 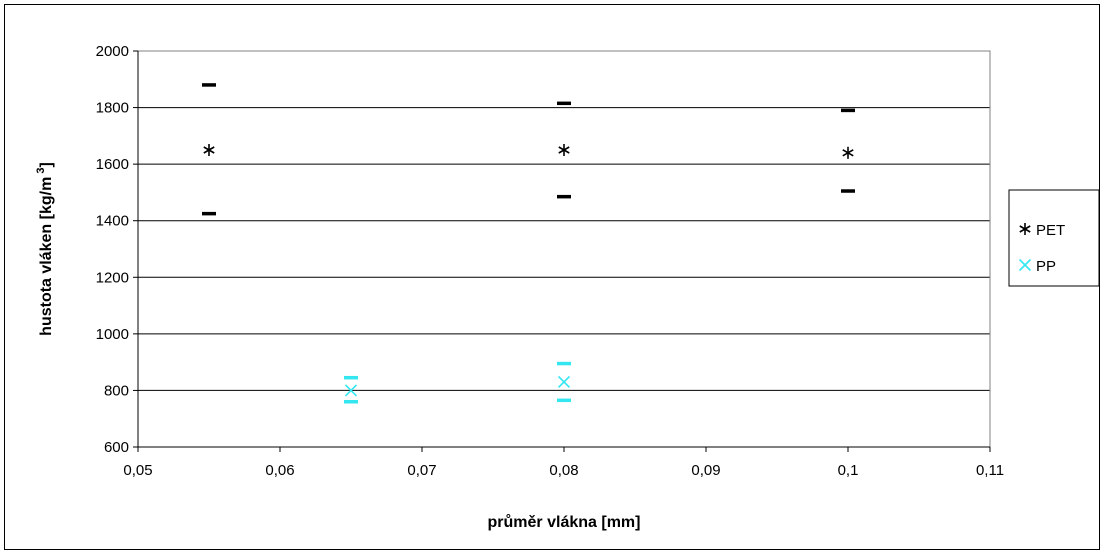 What do you see at coordinates (137, 470) in the screenshot?
I see `x-tick-label: 0,05` at bounding box center [137, 470].